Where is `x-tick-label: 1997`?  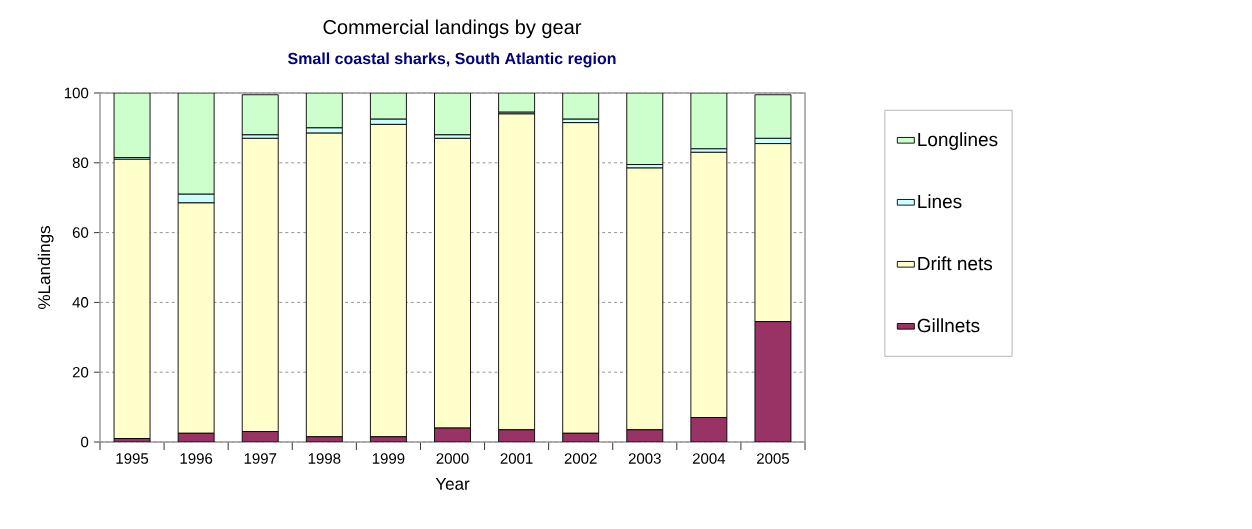 x-tick-label: 1997 is located at coordinates (260, 458).